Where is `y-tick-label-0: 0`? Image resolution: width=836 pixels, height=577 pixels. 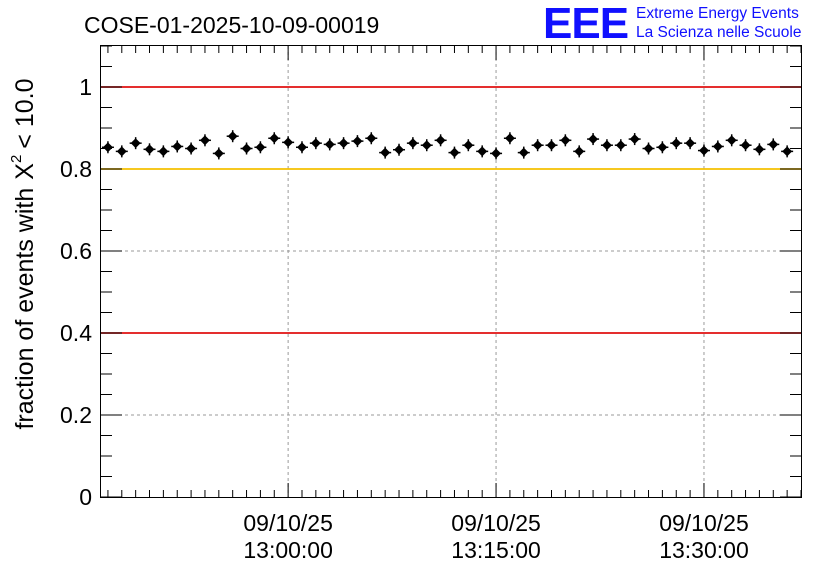
y-tick-label-0: 0 is located at coordinates (85, 497).